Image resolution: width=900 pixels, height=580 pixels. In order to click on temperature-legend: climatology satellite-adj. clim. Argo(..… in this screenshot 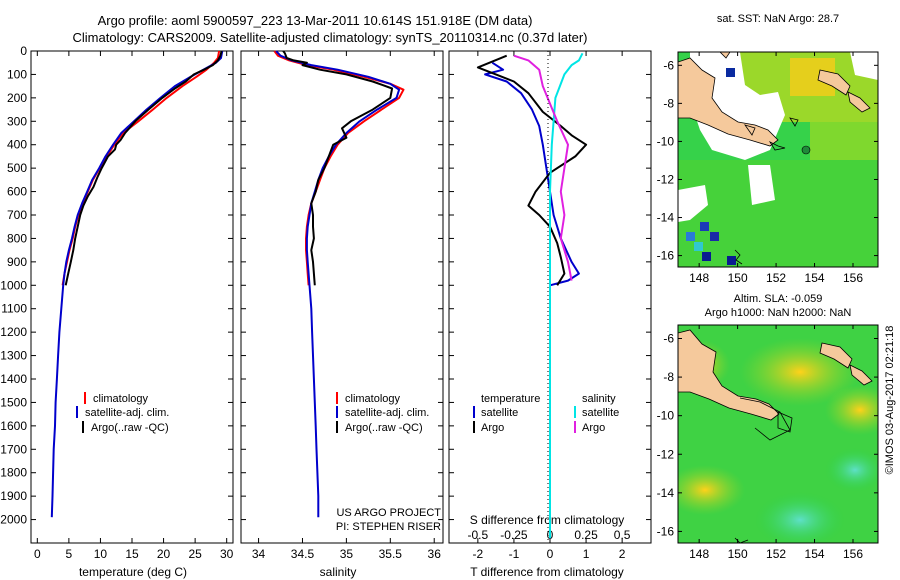, I will do `click(122, 413)`.